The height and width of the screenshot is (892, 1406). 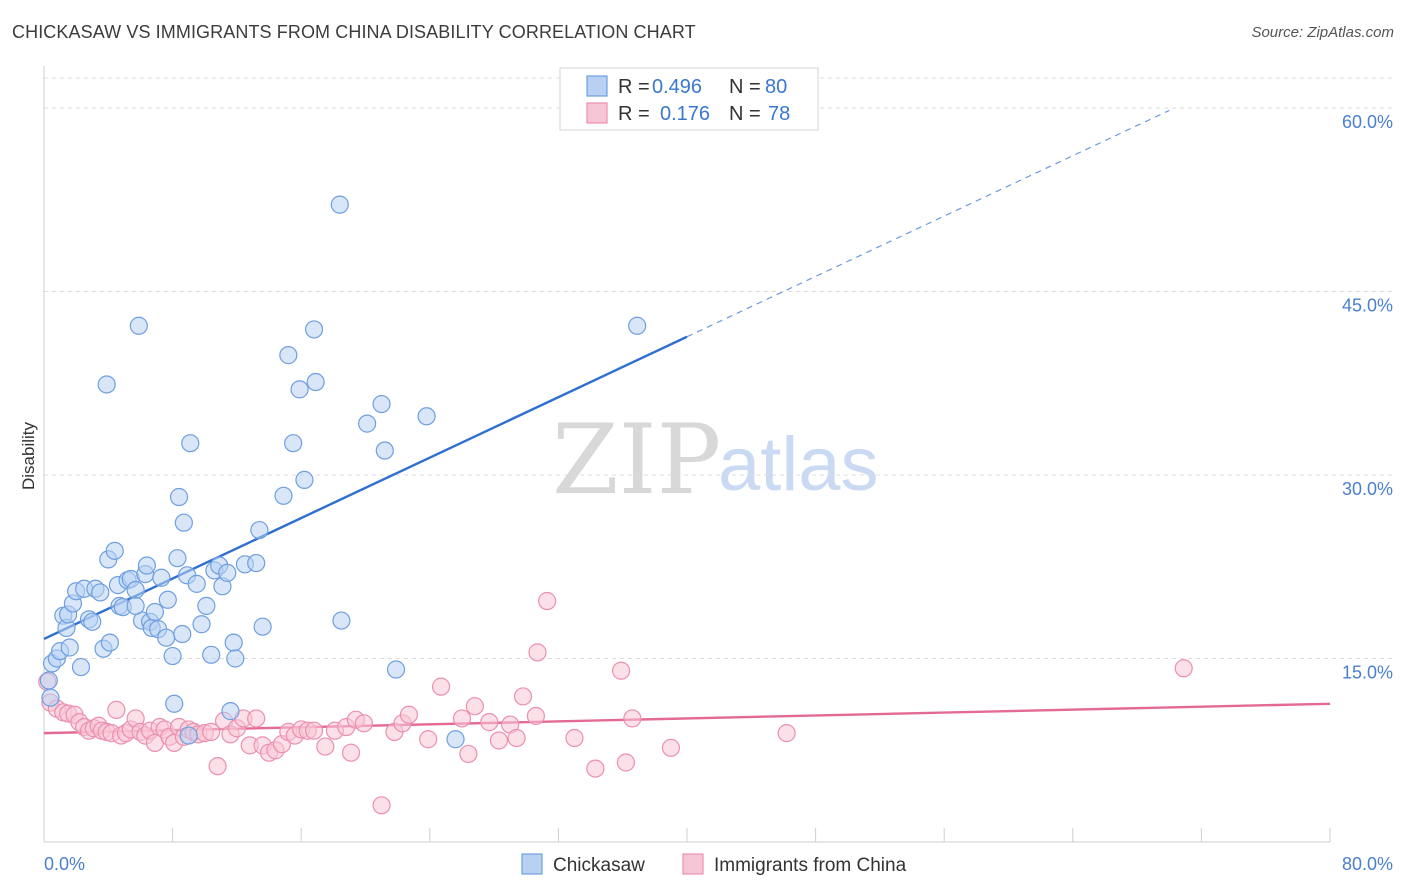 What do you see at coordinates (64, 864) in the screenshot?
I see `x-tick-label-min: 0.0%` at bounding box center [64, 864].